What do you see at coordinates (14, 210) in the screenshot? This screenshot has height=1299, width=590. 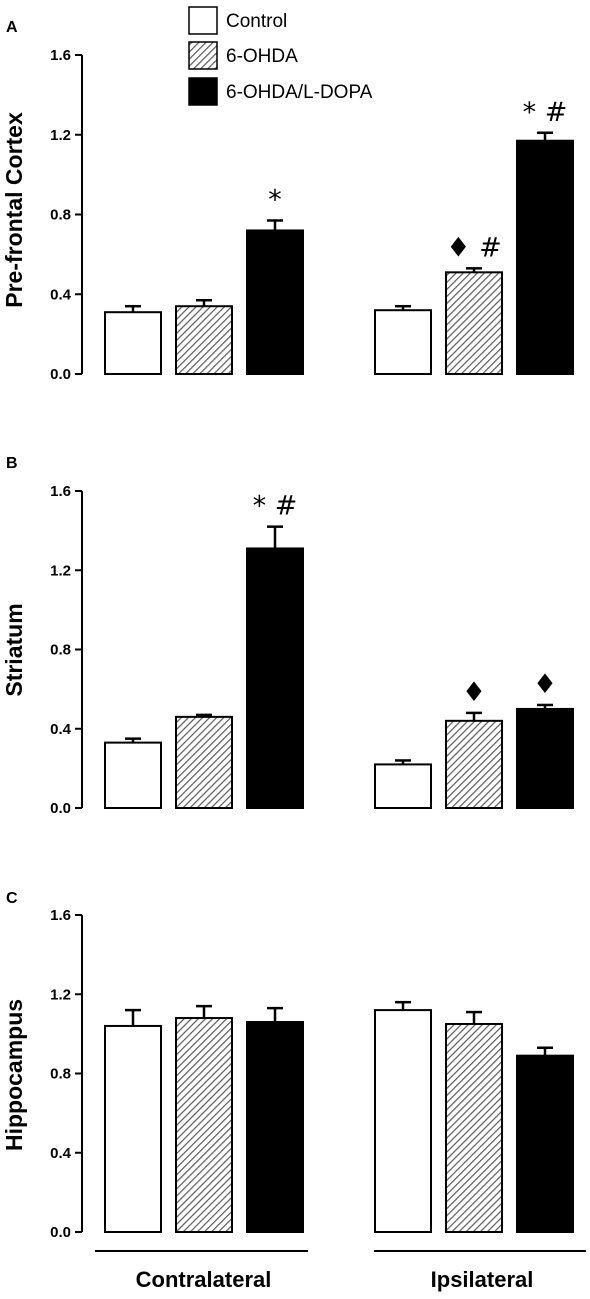 I see `y-axis-label: Pre-frontal Cortex` at bounding box center [14, 210].